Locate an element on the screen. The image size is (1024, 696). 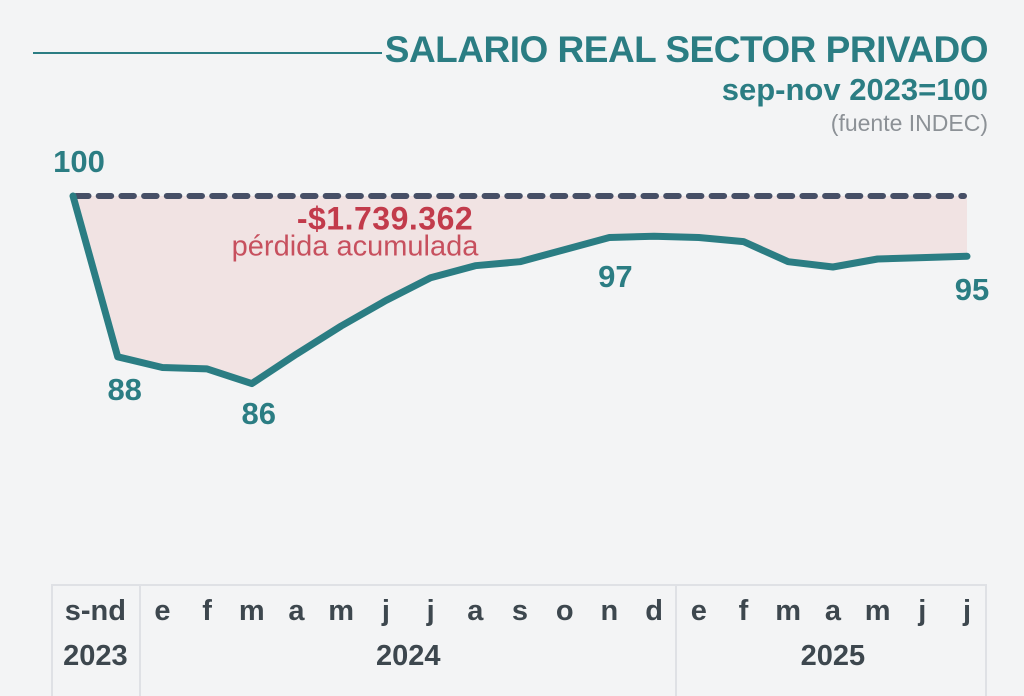
chart-source: (fuente INDEC) is located at coordinates (909, 123).